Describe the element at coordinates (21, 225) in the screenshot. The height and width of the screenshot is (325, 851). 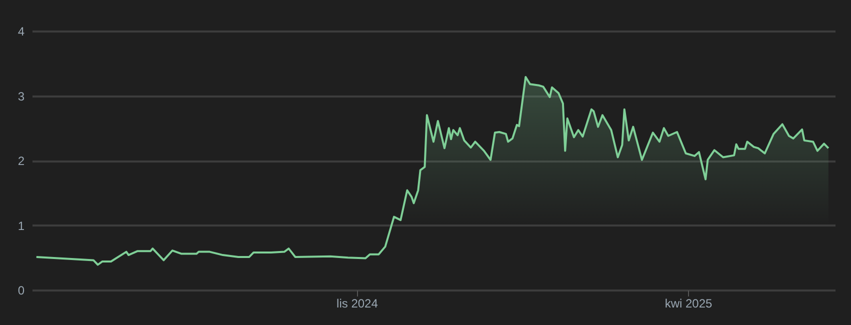
I see `y-tick-label: 1` at that location.